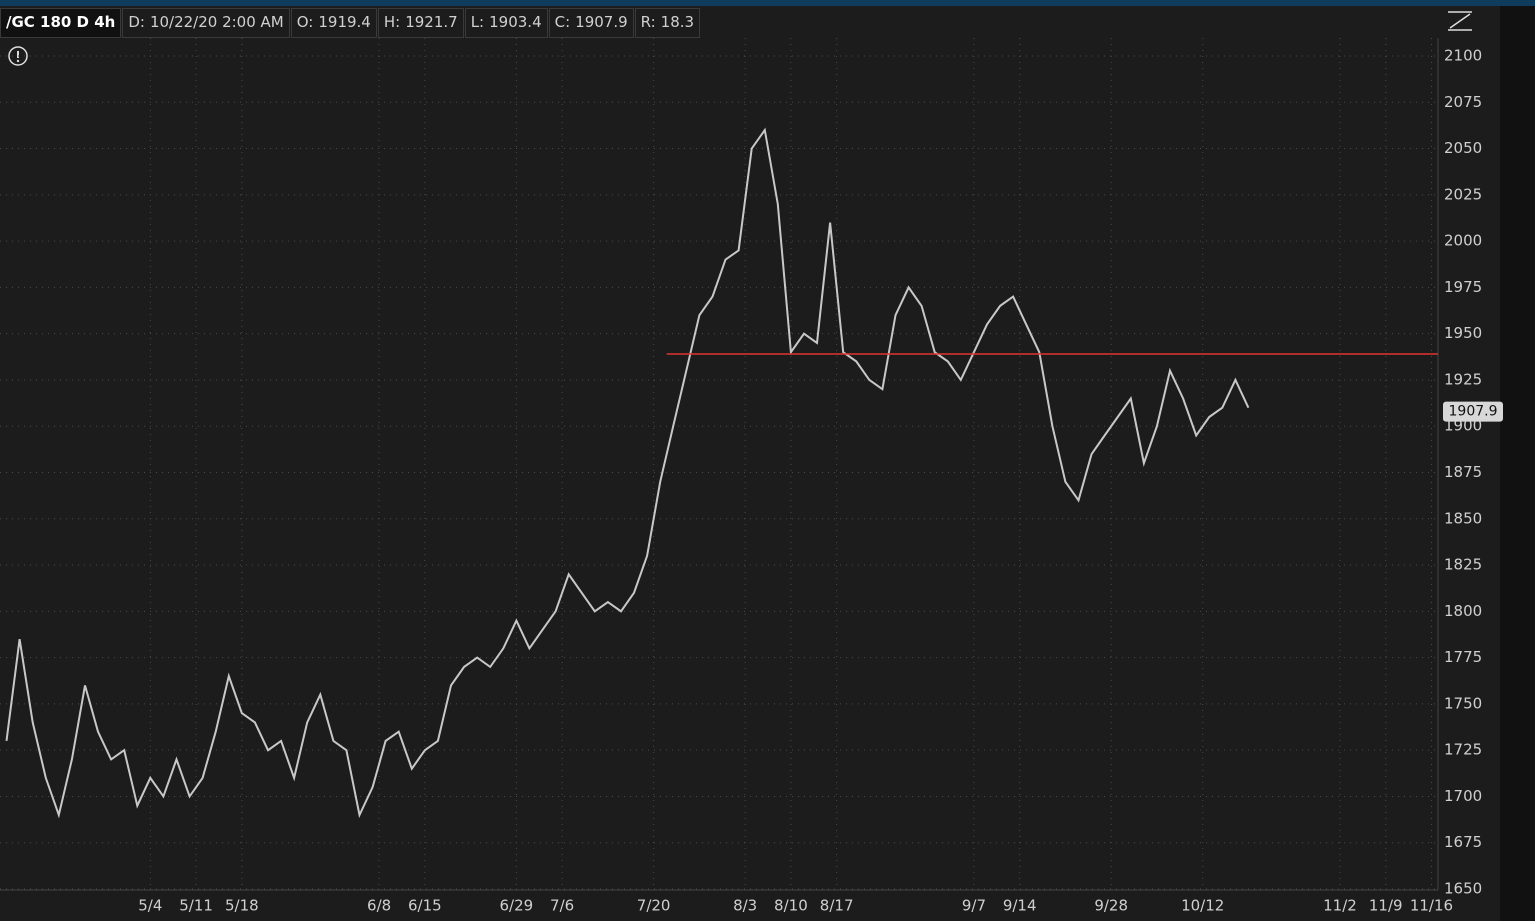 This screenshot has height=921, width=1535. Describe the element at coordinates (379, 906) in the screenshot. I see `x-tick-label: 6/8` at that location.